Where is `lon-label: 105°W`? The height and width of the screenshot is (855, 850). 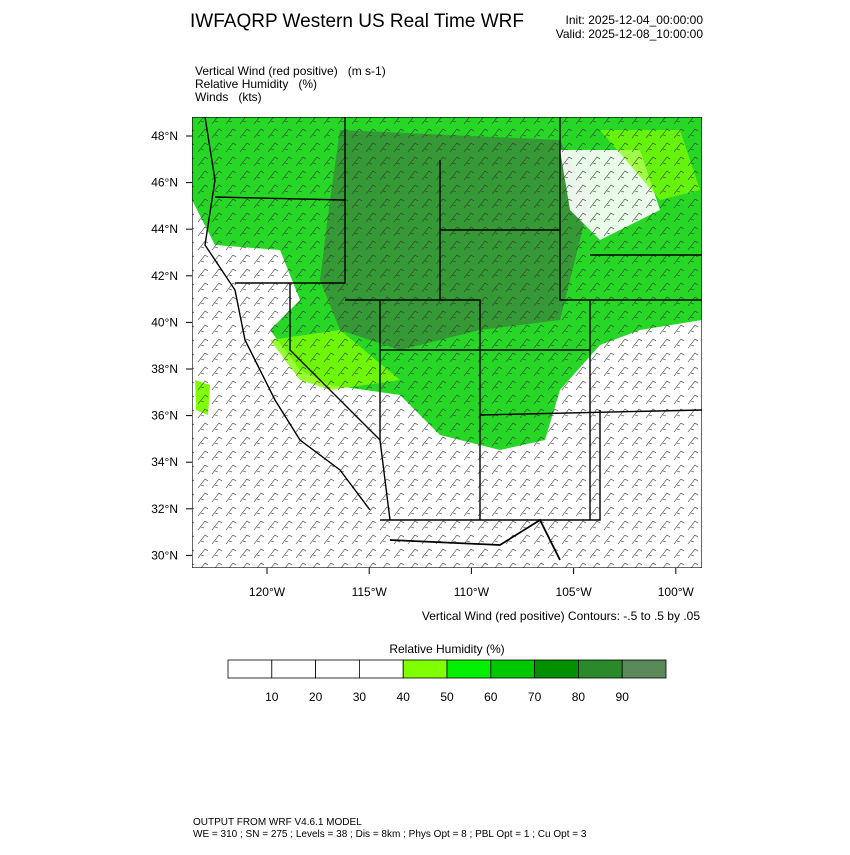
lon-label: 105°W is located at coordinates (574, 592).